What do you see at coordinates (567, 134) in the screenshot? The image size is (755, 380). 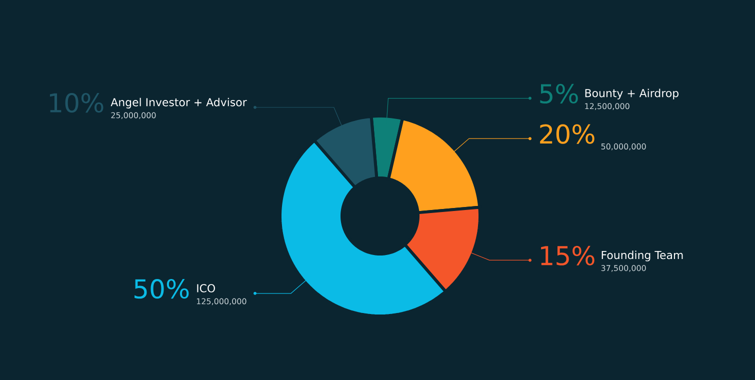 I see `data-label: 20%` at bounding box center [567, 134].